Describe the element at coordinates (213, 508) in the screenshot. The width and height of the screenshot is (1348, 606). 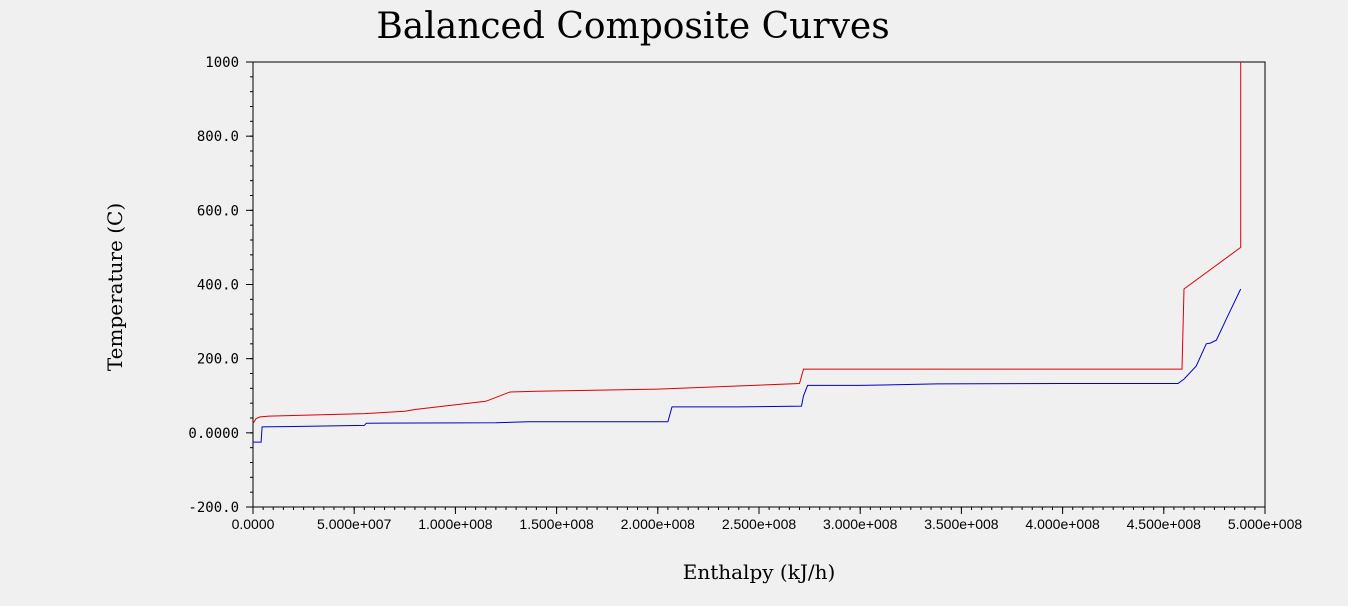
I see `y-tick-label: -200.0` at that location.